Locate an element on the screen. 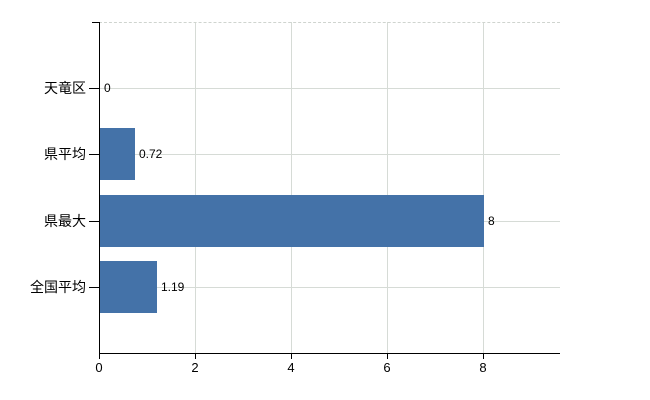 The height and width of the screenshot is (400, 650). chart-top-border is located at coordinates (329, 22).